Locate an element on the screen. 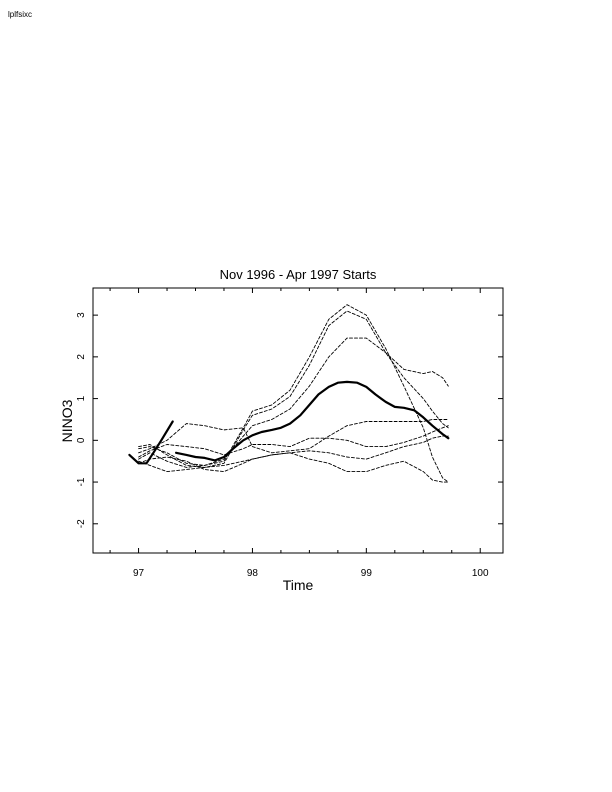  x-tick-label: 97 is located at coordinates (139, 573).